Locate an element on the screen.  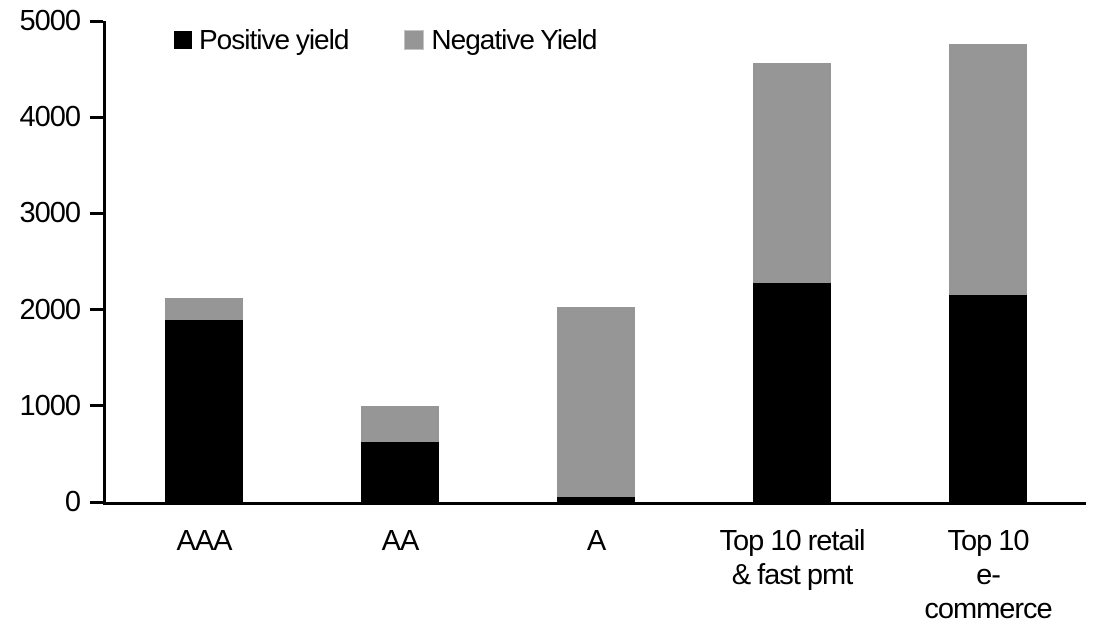
positive-yield-swatch-icon is located at coordinates (183, 40).